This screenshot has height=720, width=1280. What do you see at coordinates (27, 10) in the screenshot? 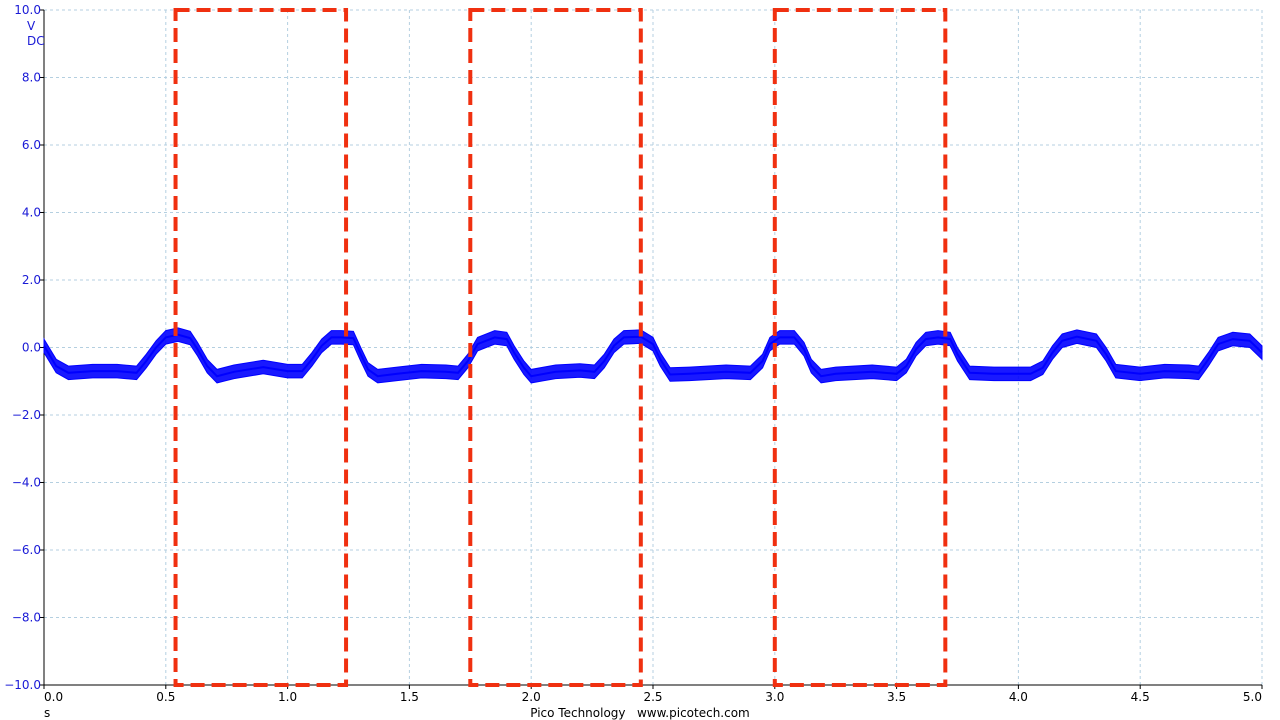
I see `y-tick-label: 10.0` at bounding box center [27, 10].